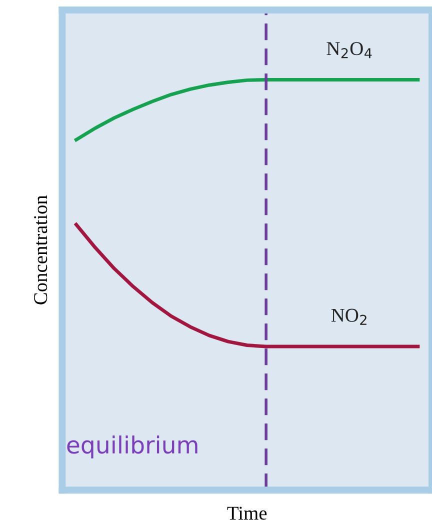 Image resolution: width=432 pixels, height=527 pixels. I want to click on series-label: NO$_{2}$, so click(348, 316).